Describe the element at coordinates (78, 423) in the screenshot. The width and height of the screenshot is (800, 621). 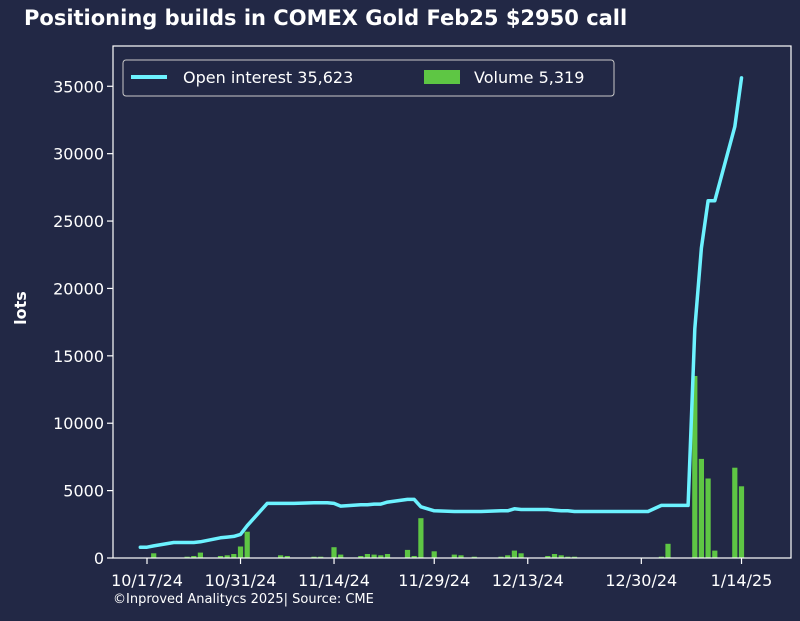
I see `y-tick-label-2: 10000` at that location.